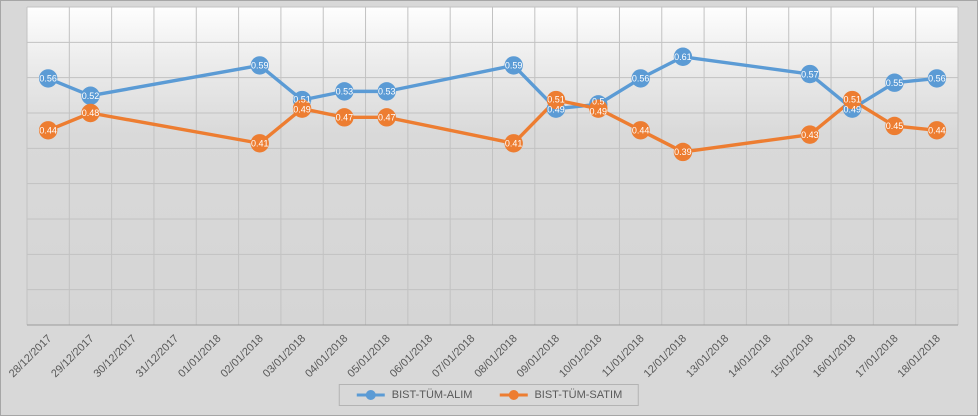 This screenshot has height=416, width=978. I want to click on data-point-label: 0.61, so click(683, 57).